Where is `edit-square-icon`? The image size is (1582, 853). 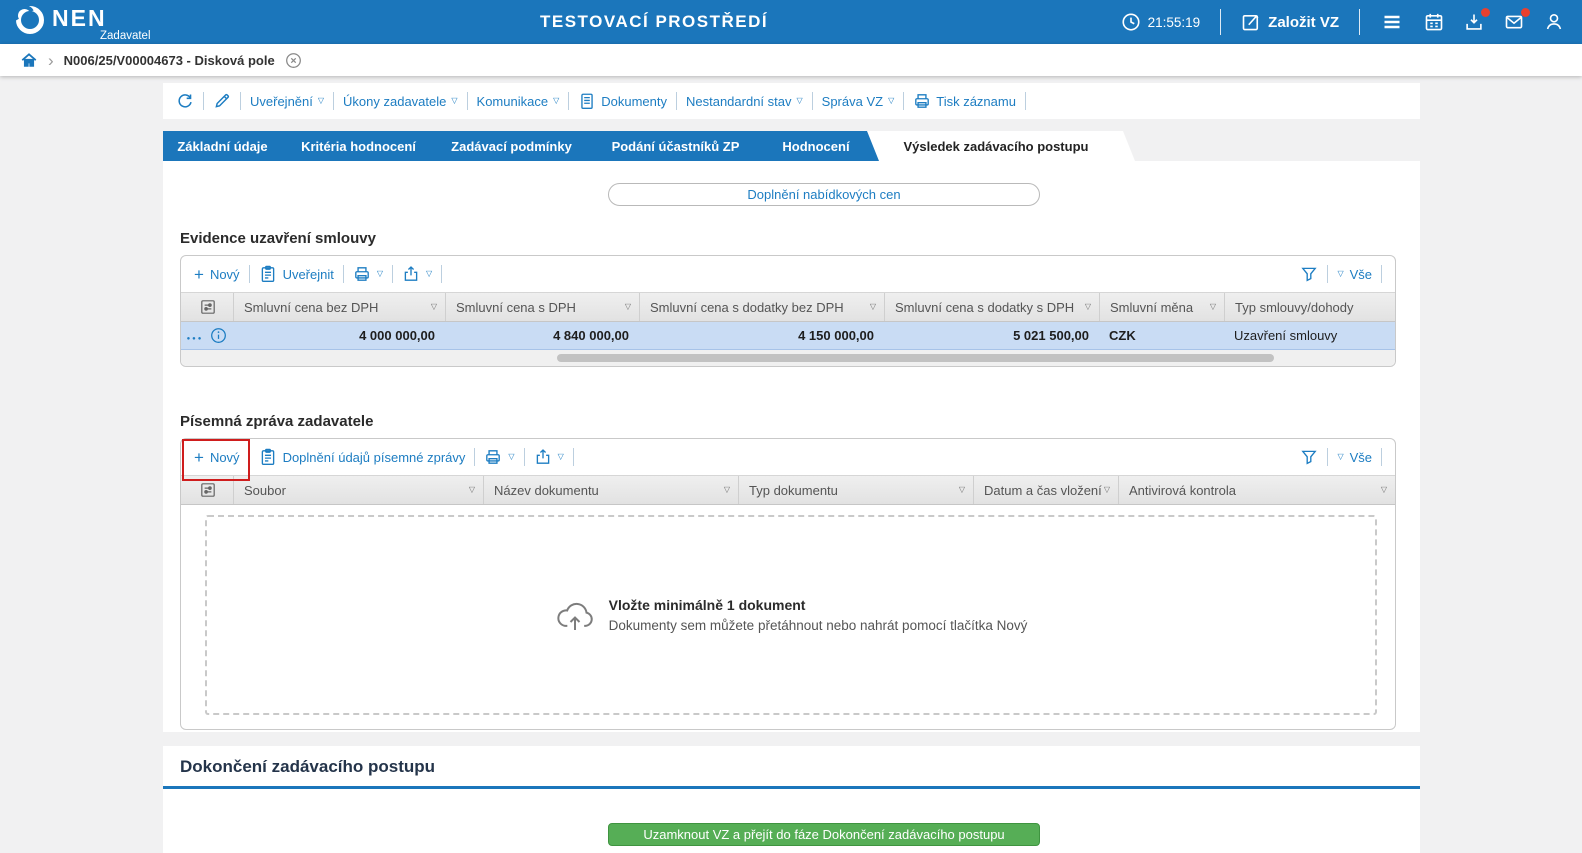 edit-square-icon is located at coordinates (1251, 22).